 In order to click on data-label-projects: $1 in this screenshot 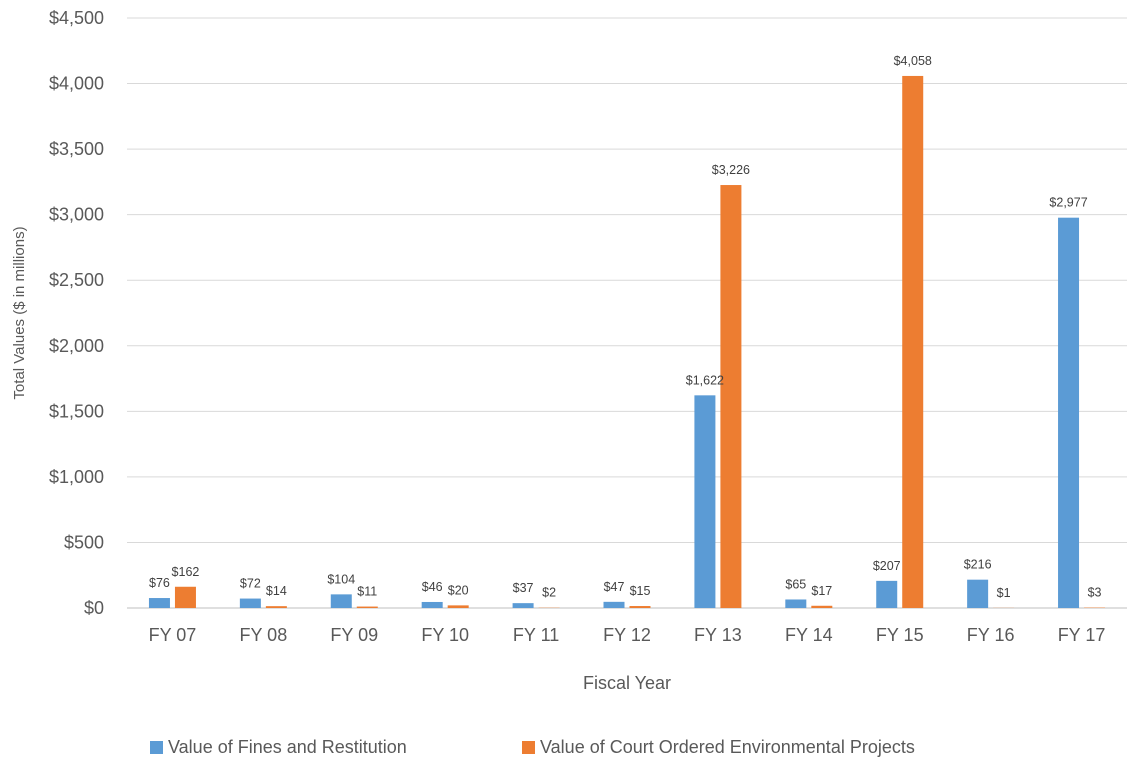, I will do `click(1004, 593)`.